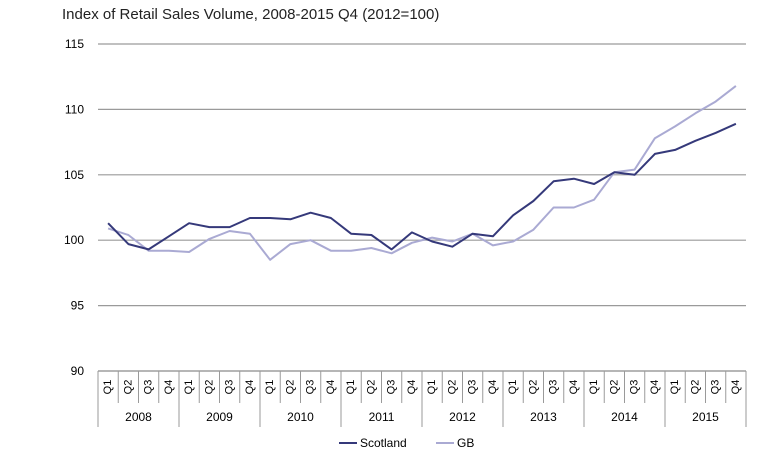 The width and height of the screenshot is (776, 457). What do you see at coordinates (74, 44) in the screenshot?
I see `y-tick-label-115: 115` at bounding box center [74, 44].